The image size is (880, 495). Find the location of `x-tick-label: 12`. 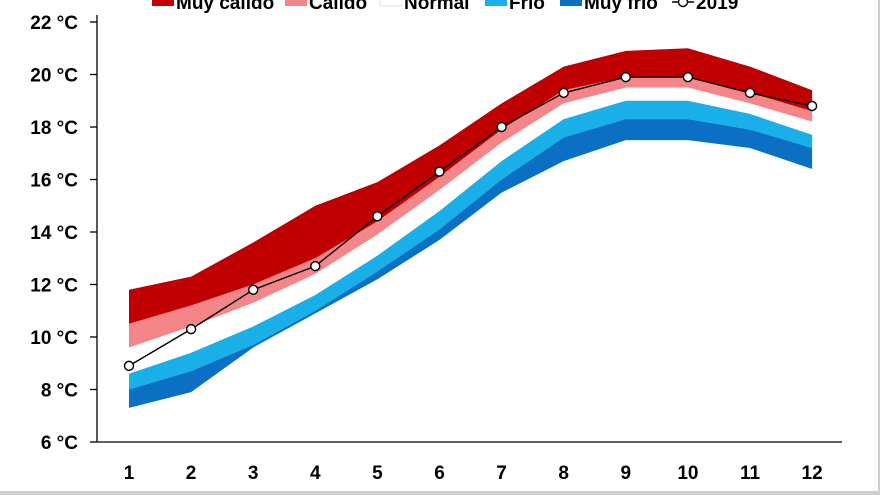

x-tick-label: 12 is located at coordinates (812, 473).